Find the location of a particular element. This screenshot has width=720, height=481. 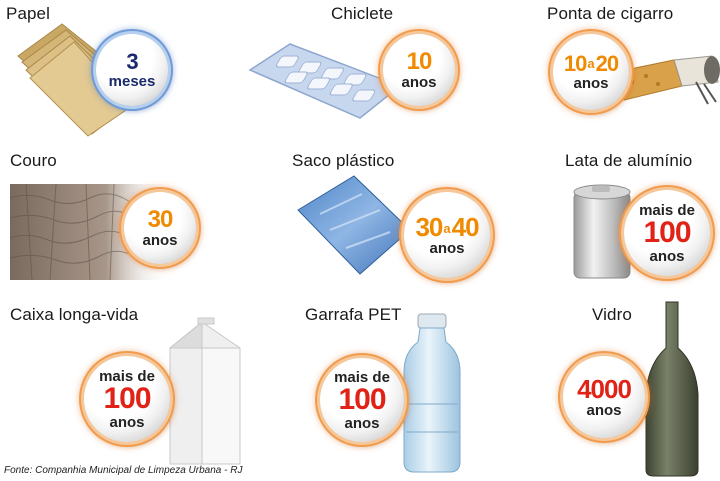

item-label-lata-de-aluminio: Lata de alumínio is located at coordinates (629, 160).